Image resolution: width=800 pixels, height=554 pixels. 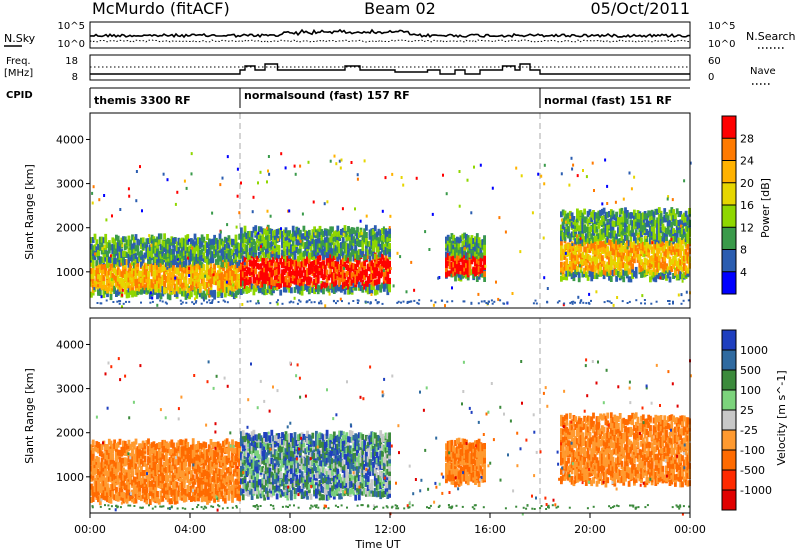 What do you see at coordinates (71, 61) in the screenshot?
I see `freq-tick-top: 18` at bounding box center [71, 61].